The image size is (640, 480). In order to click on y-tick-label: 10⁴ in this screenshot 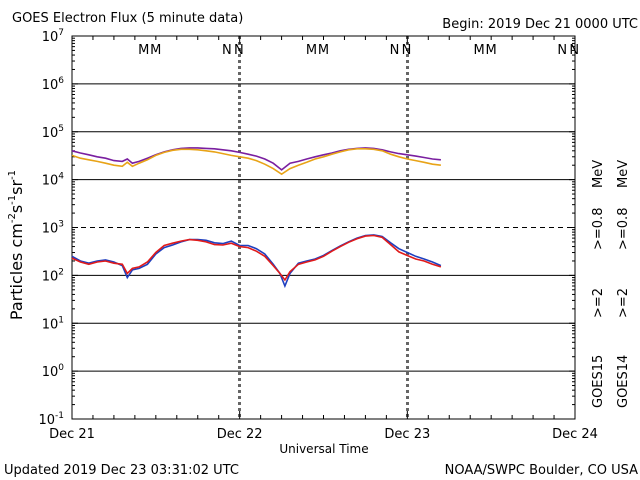, I will do `click(53, 180)`.